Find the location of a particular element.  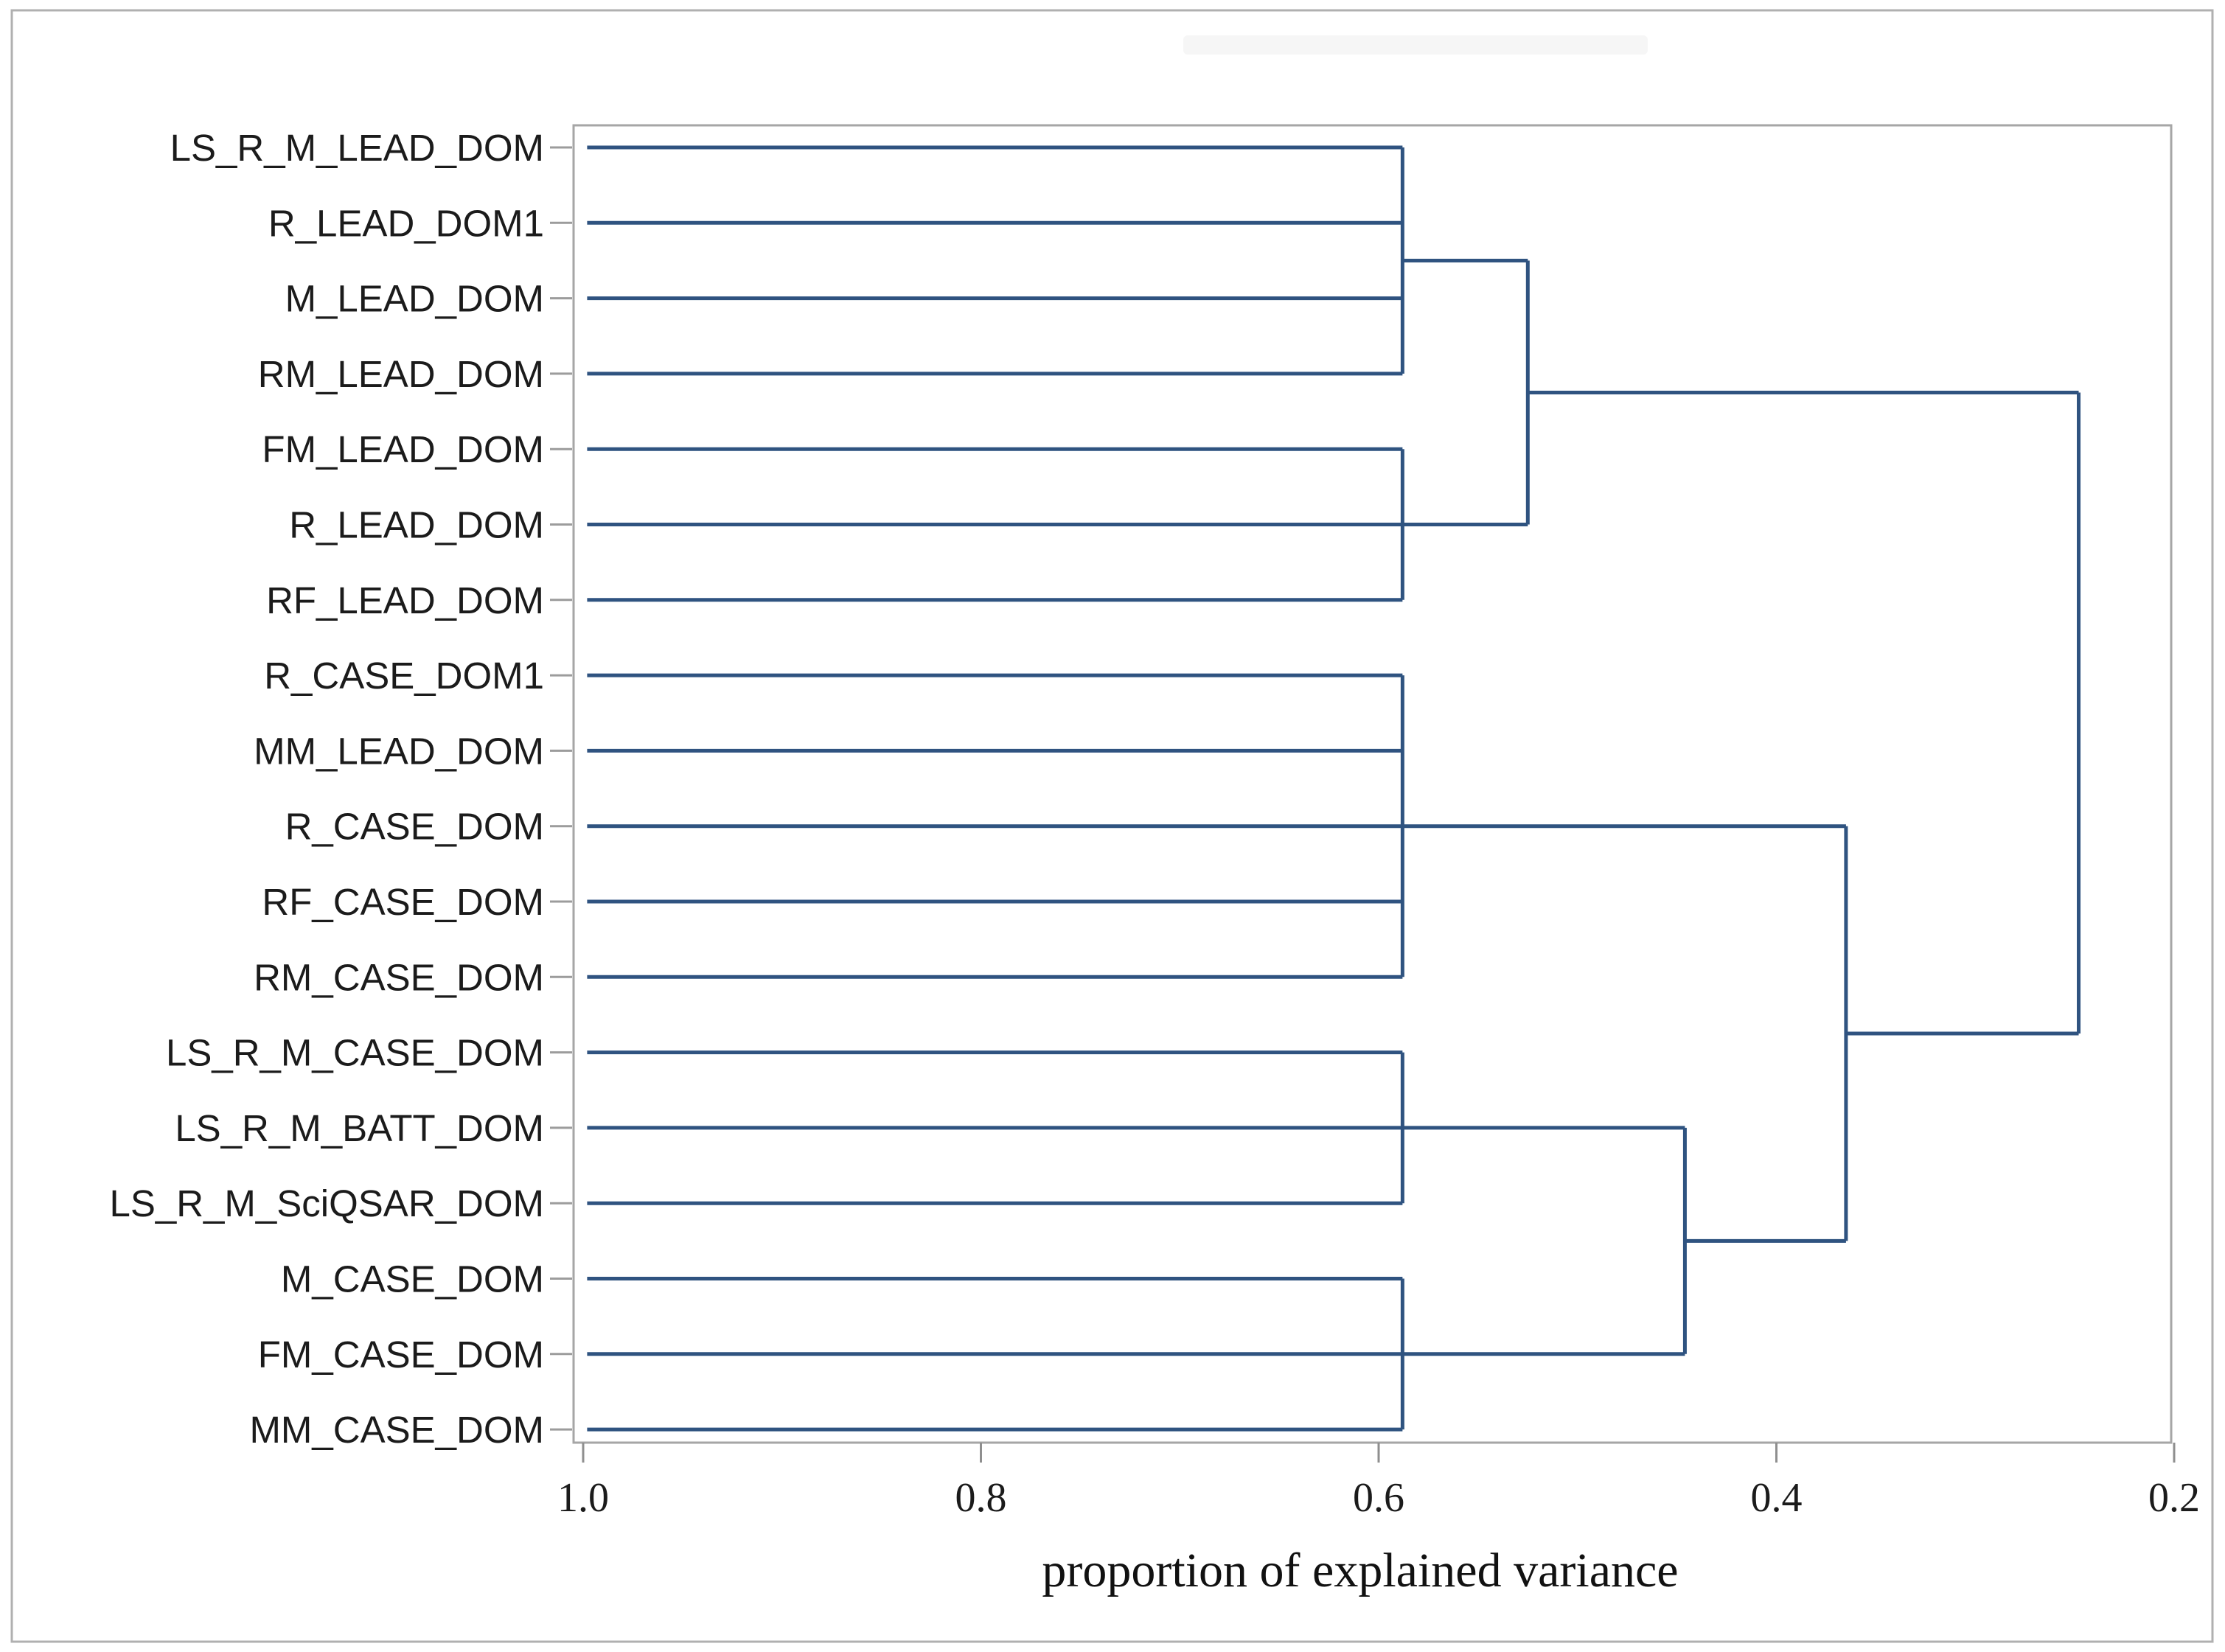

leaf-label: R_LEAD_DOM1 is located at coordinates (406, 223).